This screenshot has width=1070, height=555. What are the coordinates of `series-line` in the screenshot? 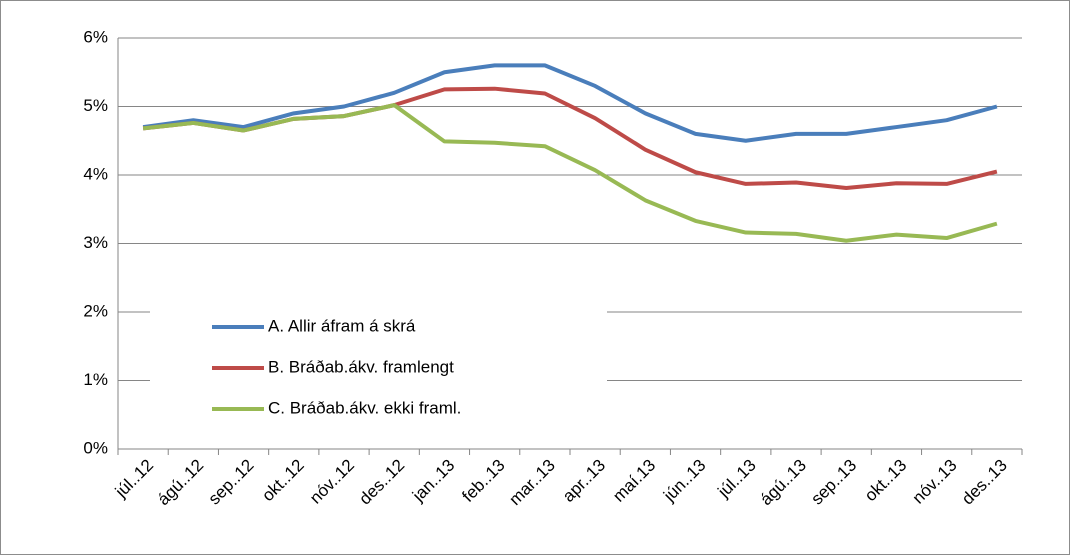 It's located at (570, 103).